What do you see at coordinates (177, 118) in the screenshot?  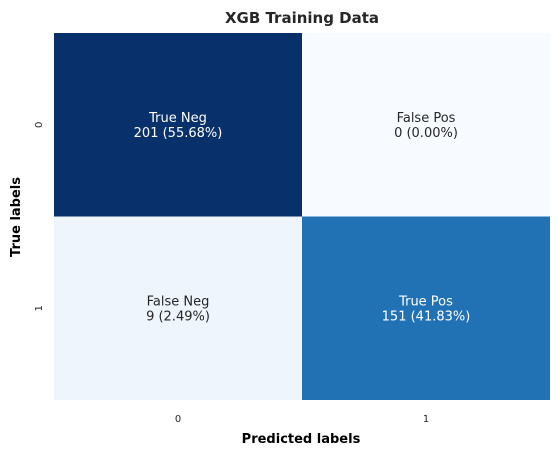 I see `cell-category-label: True Neg` at bounding box center [177, 118].